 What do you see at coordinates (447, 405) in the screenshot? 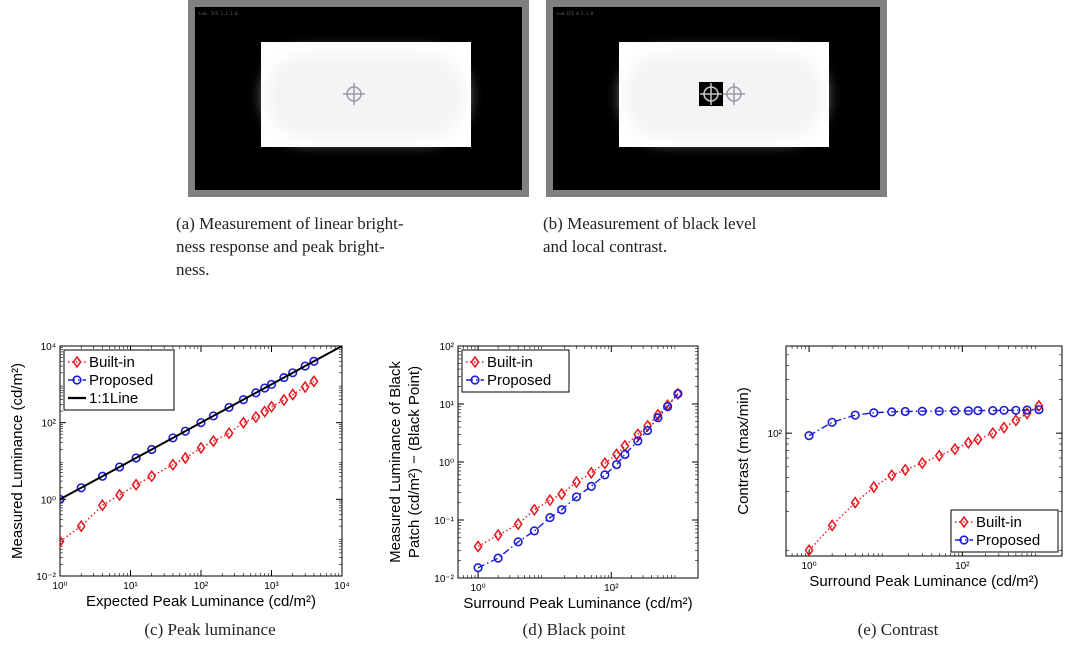
I see `y-tick-label: 10¹` at bounding box center [447, 405].